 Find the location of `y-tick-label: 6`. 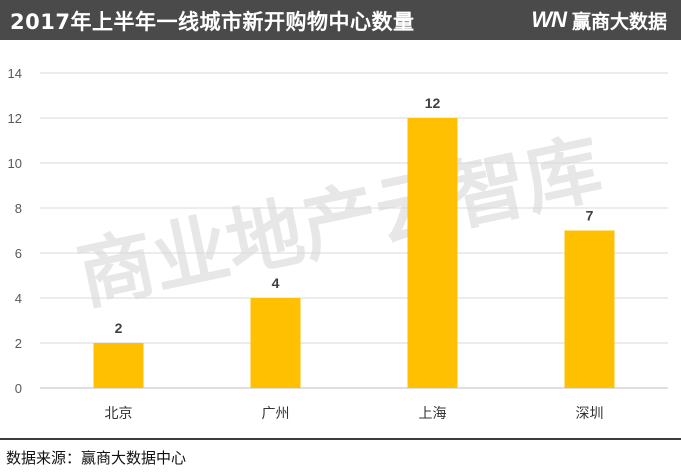

y-tick-label: 6 is located at coordinates (18, 253).